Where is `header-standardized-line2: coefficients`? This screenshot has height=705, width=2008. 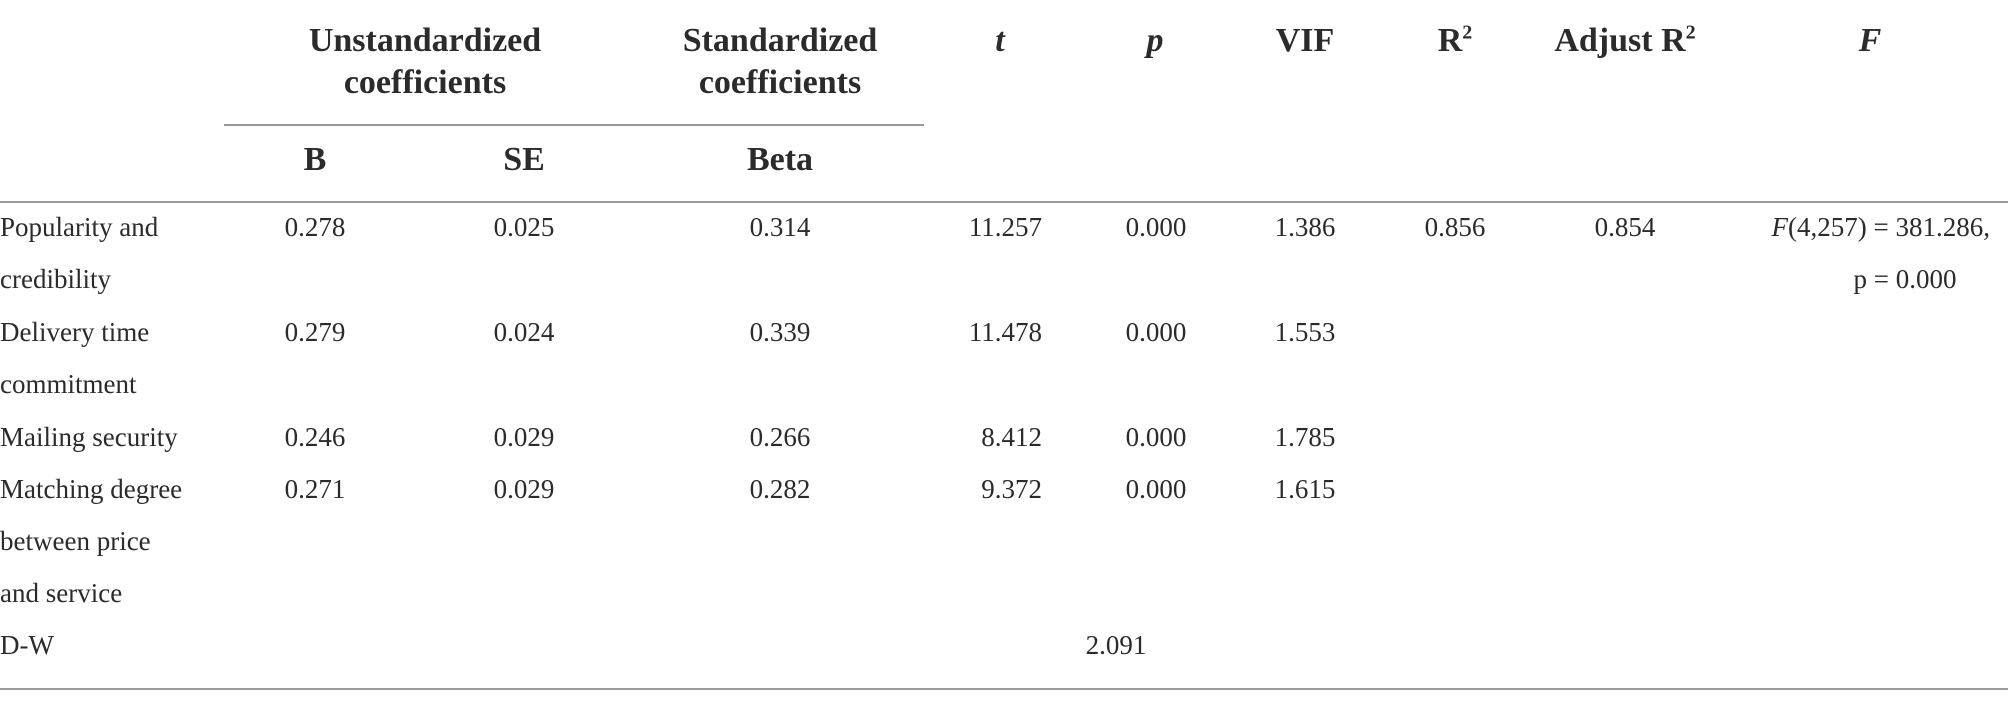 header-standardized-line2: coefficients is located at coordinates (780, 82).